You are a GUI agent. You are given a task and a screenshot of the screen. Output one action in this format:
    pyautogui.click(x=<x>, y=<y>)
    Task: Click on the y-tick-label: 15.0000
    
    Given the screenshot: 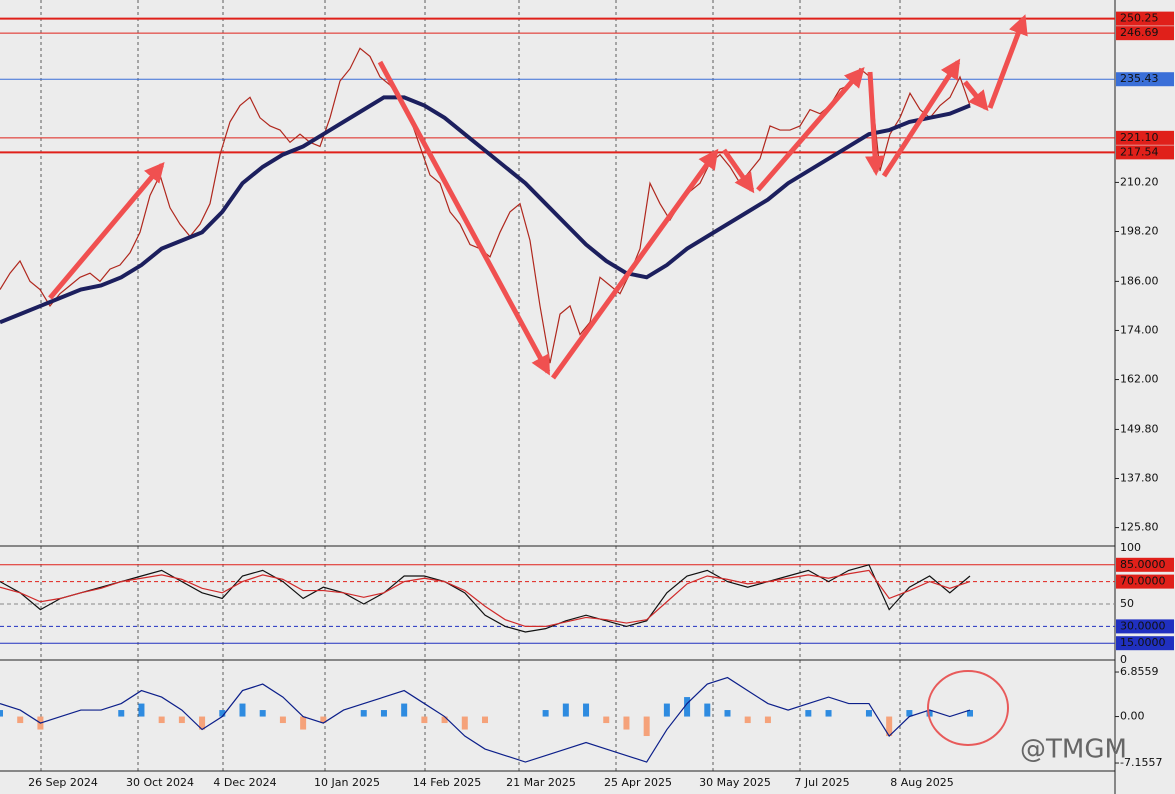 What is the action you would take?
    pyautogui.click(x=1143, y=642)
    